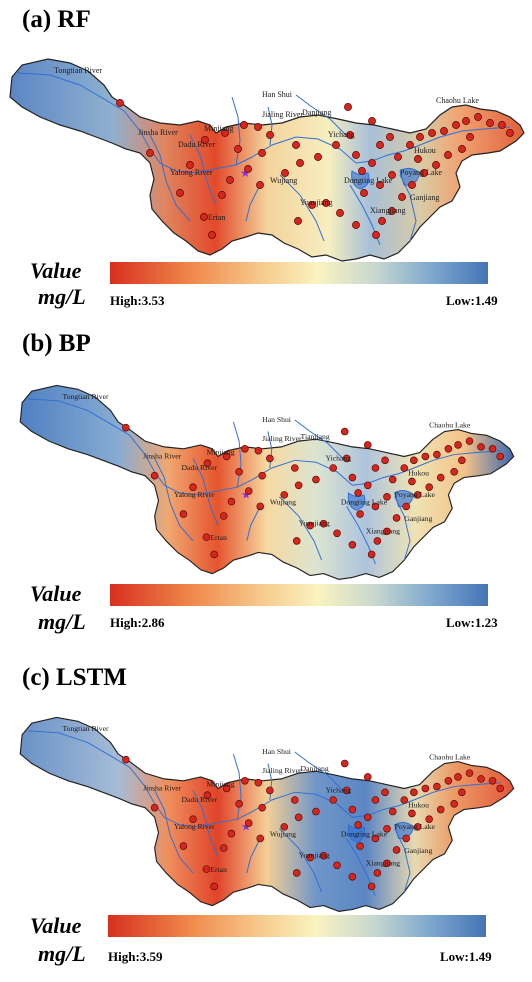 This screenshot has height=982, width=532. I want to click on map-label-yalong: Yalong River, so click(194, 494).